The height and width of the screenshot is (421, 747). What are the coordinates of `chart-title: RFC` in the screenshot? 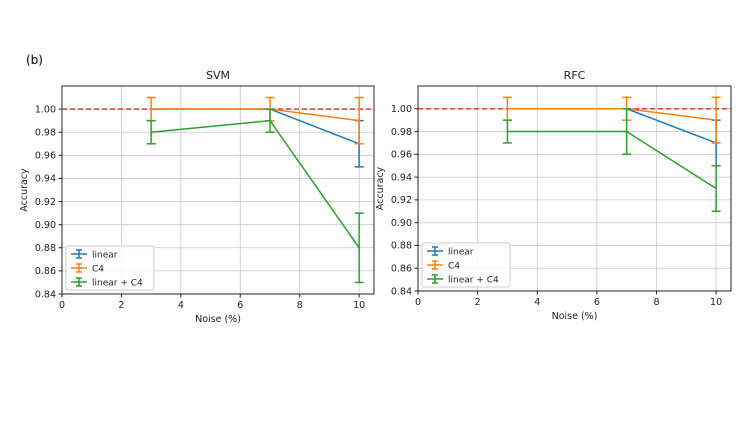 It's located at (575, 75).